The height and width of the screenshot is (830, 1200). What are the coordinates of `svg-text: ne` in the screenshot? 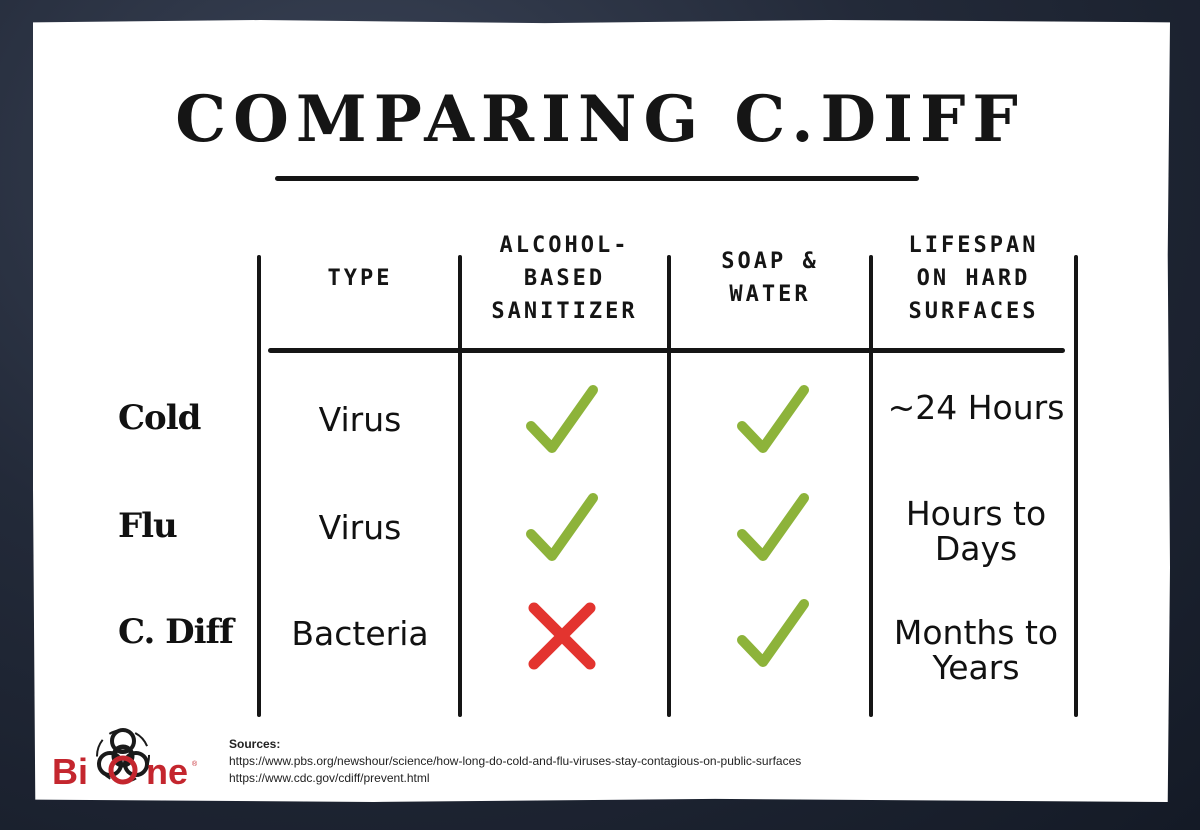 It's located at (167, 771).